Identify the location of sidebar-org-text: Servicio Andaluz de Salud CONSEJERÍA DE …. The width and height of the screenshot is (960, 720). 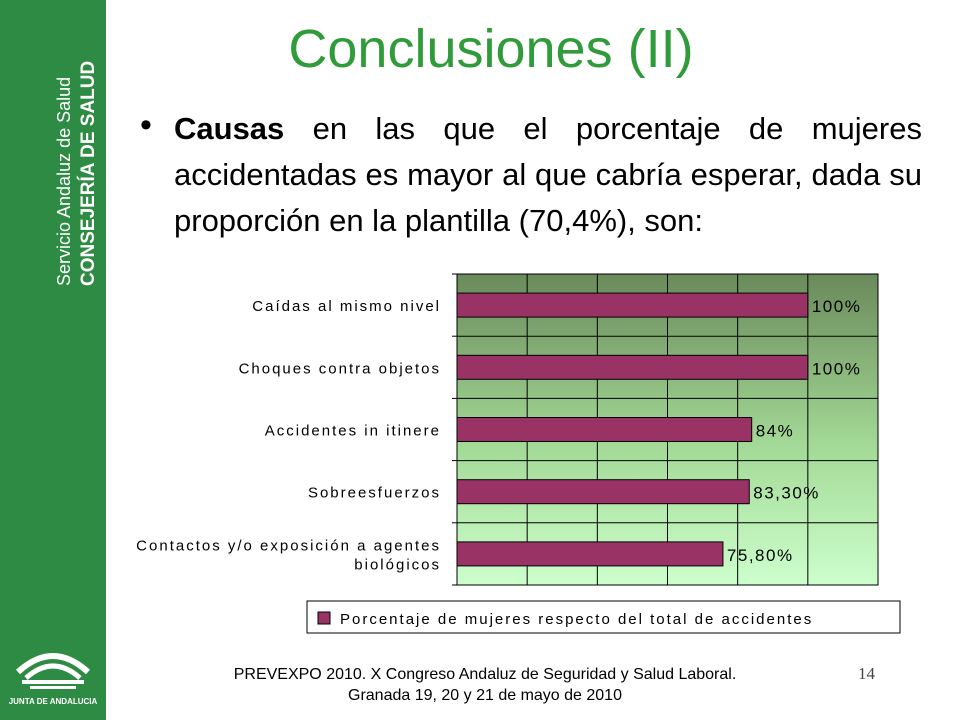
(76, 173).